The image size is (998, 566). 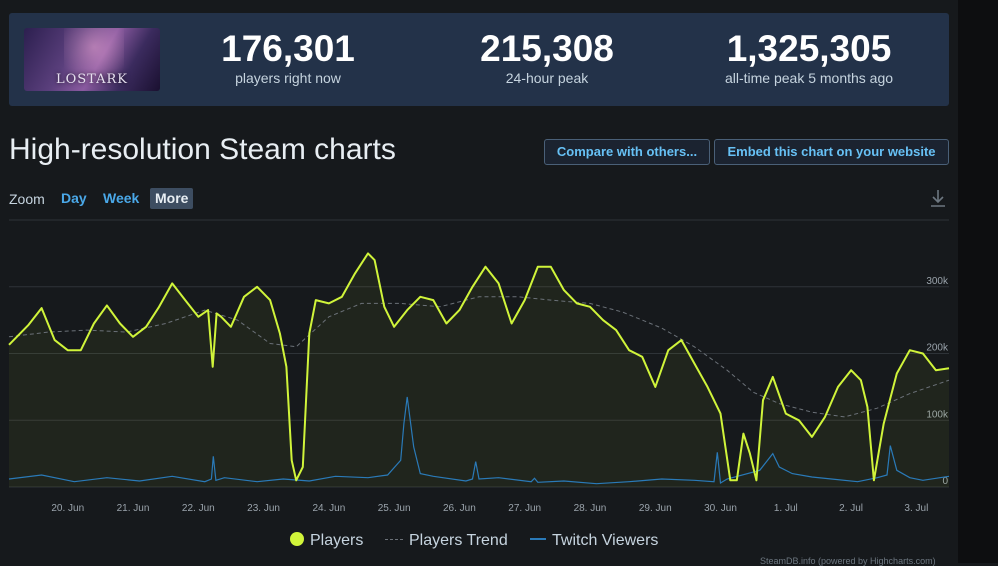 I want to click on right-edge-strip, so click(x=978, y=281).